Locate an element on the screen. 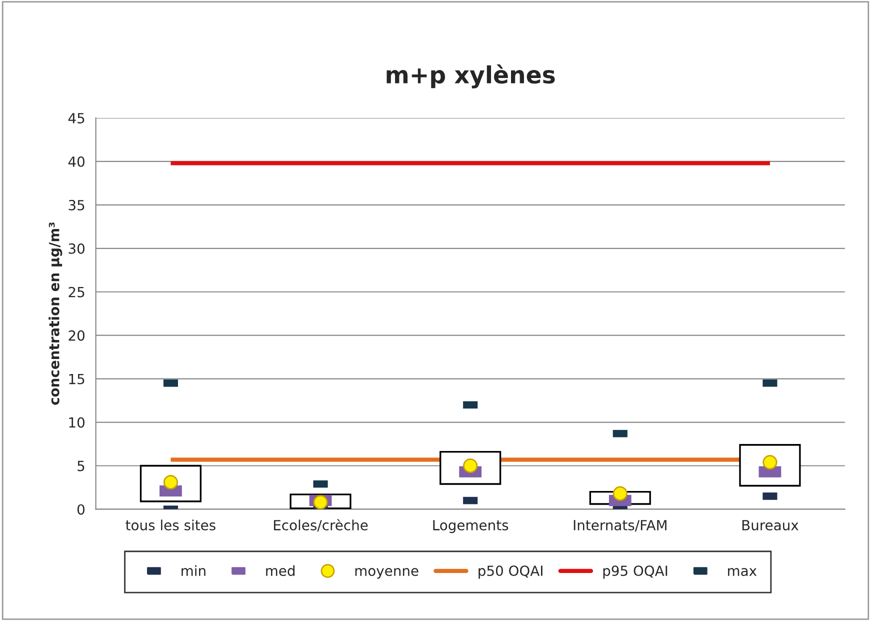 The width and height of the screenshot is (871, 621). x-tick-label: Logements is located at coordinates (470, 527).